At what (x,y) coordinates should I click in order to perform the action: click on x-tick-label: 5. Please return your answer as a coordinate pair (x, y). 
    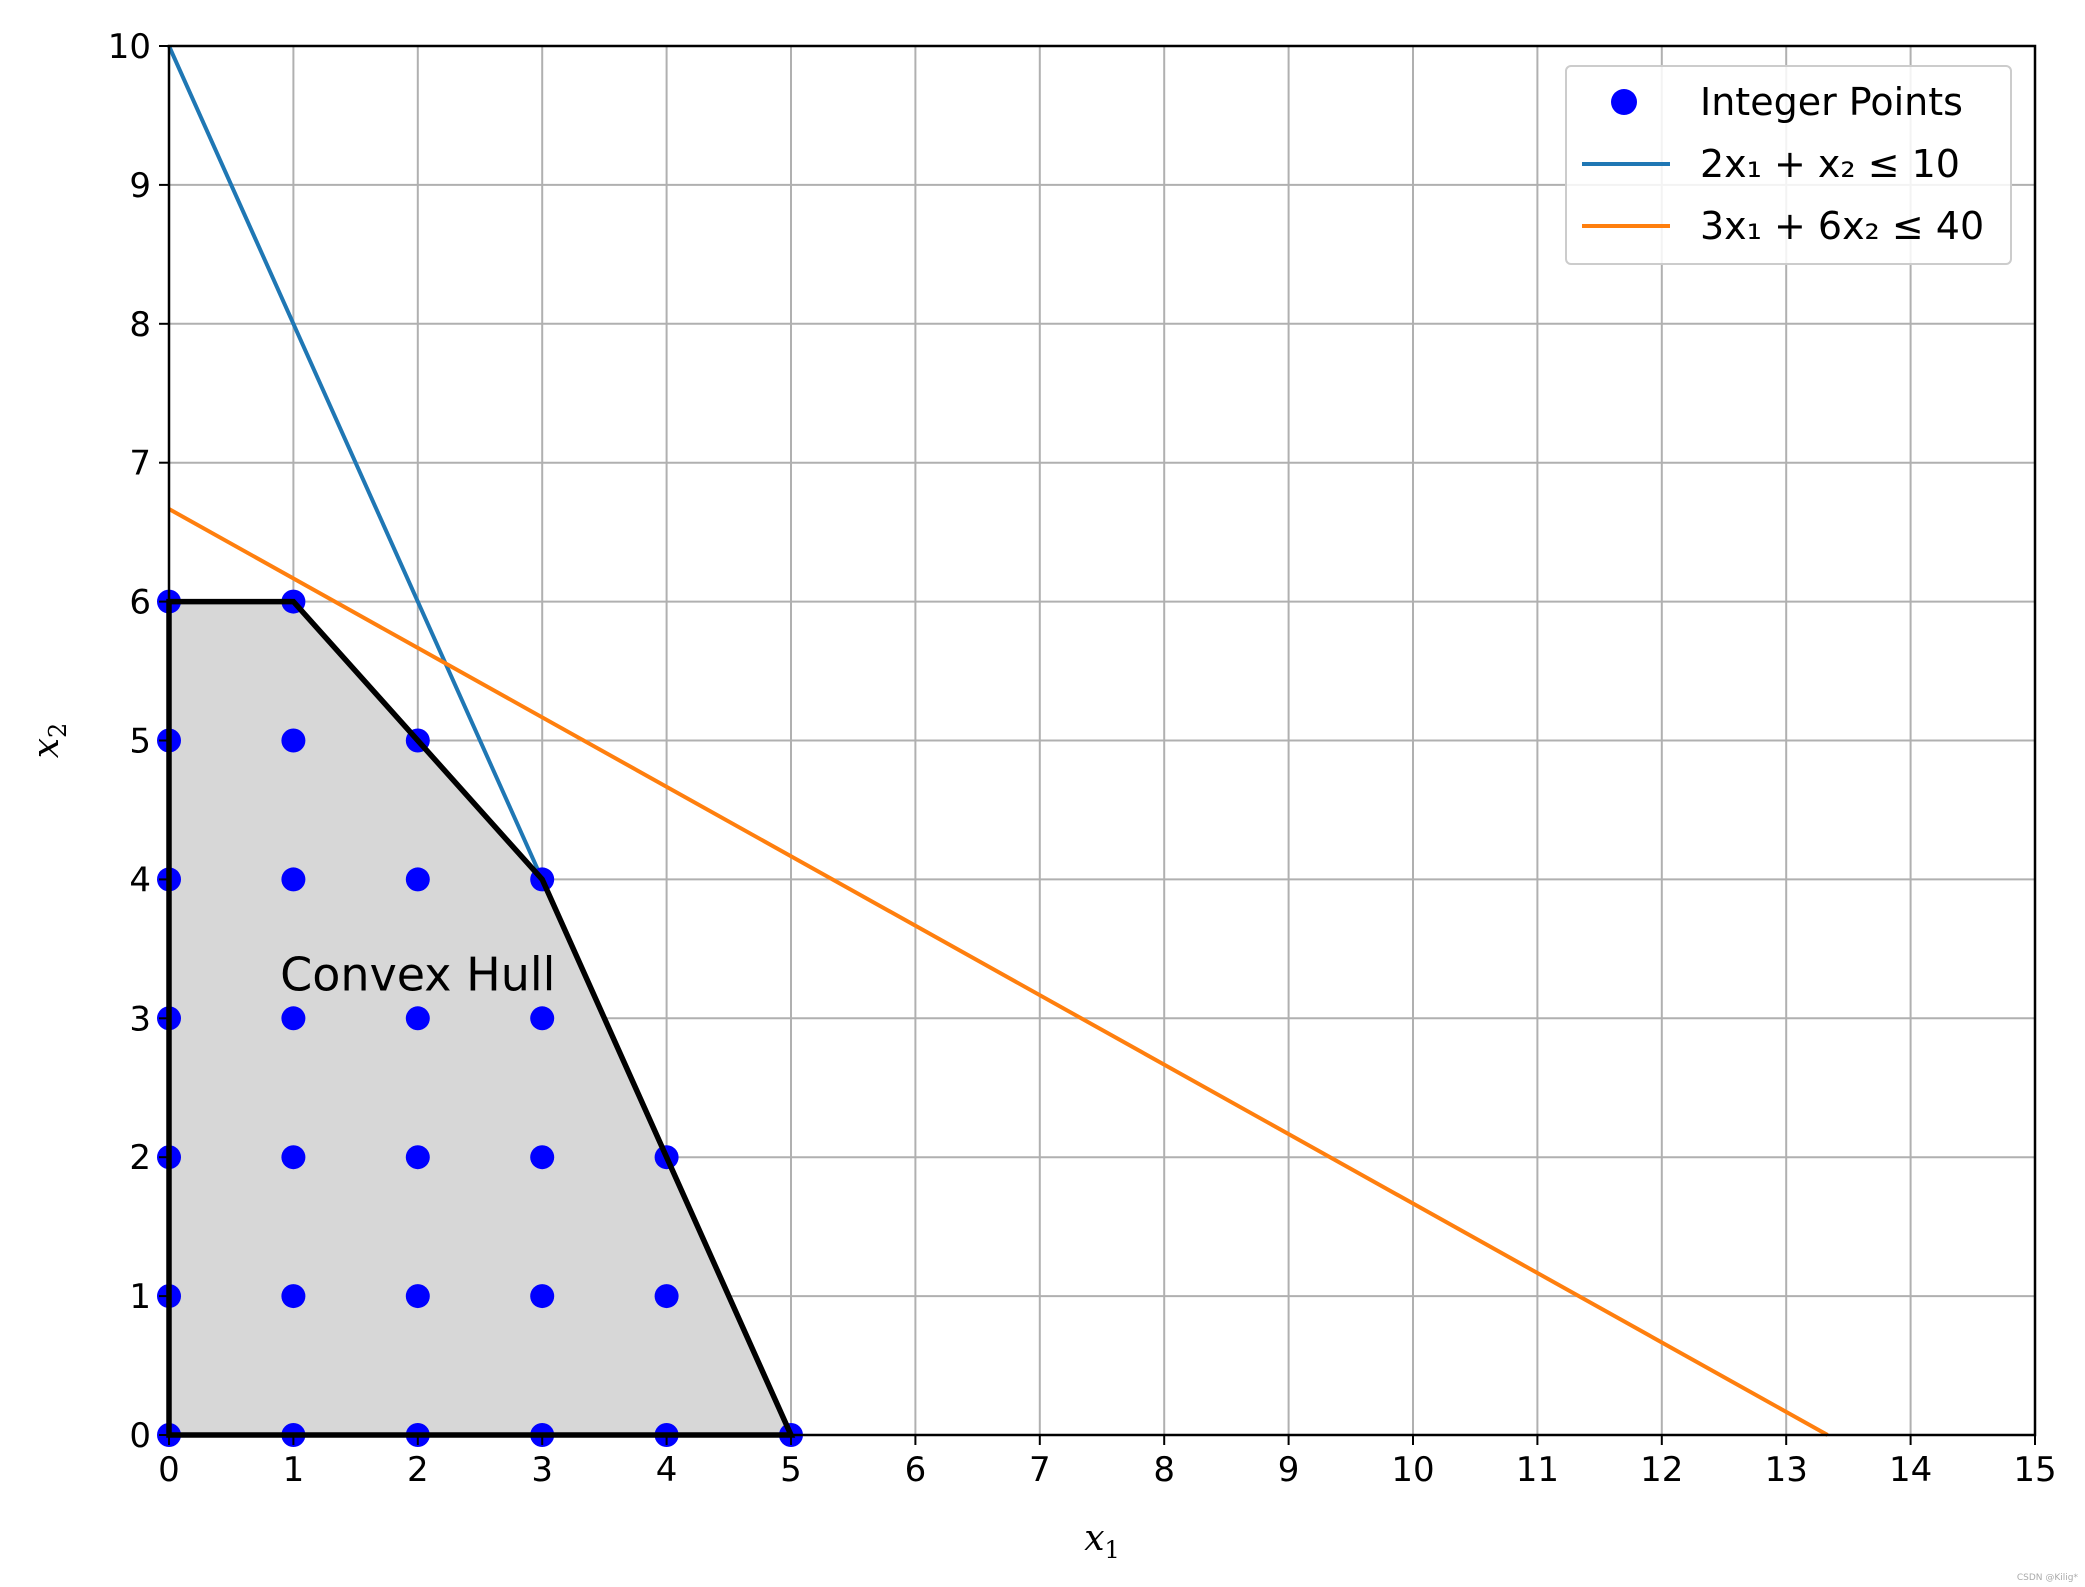
    Looking at the image, I should click on (791, 1470).